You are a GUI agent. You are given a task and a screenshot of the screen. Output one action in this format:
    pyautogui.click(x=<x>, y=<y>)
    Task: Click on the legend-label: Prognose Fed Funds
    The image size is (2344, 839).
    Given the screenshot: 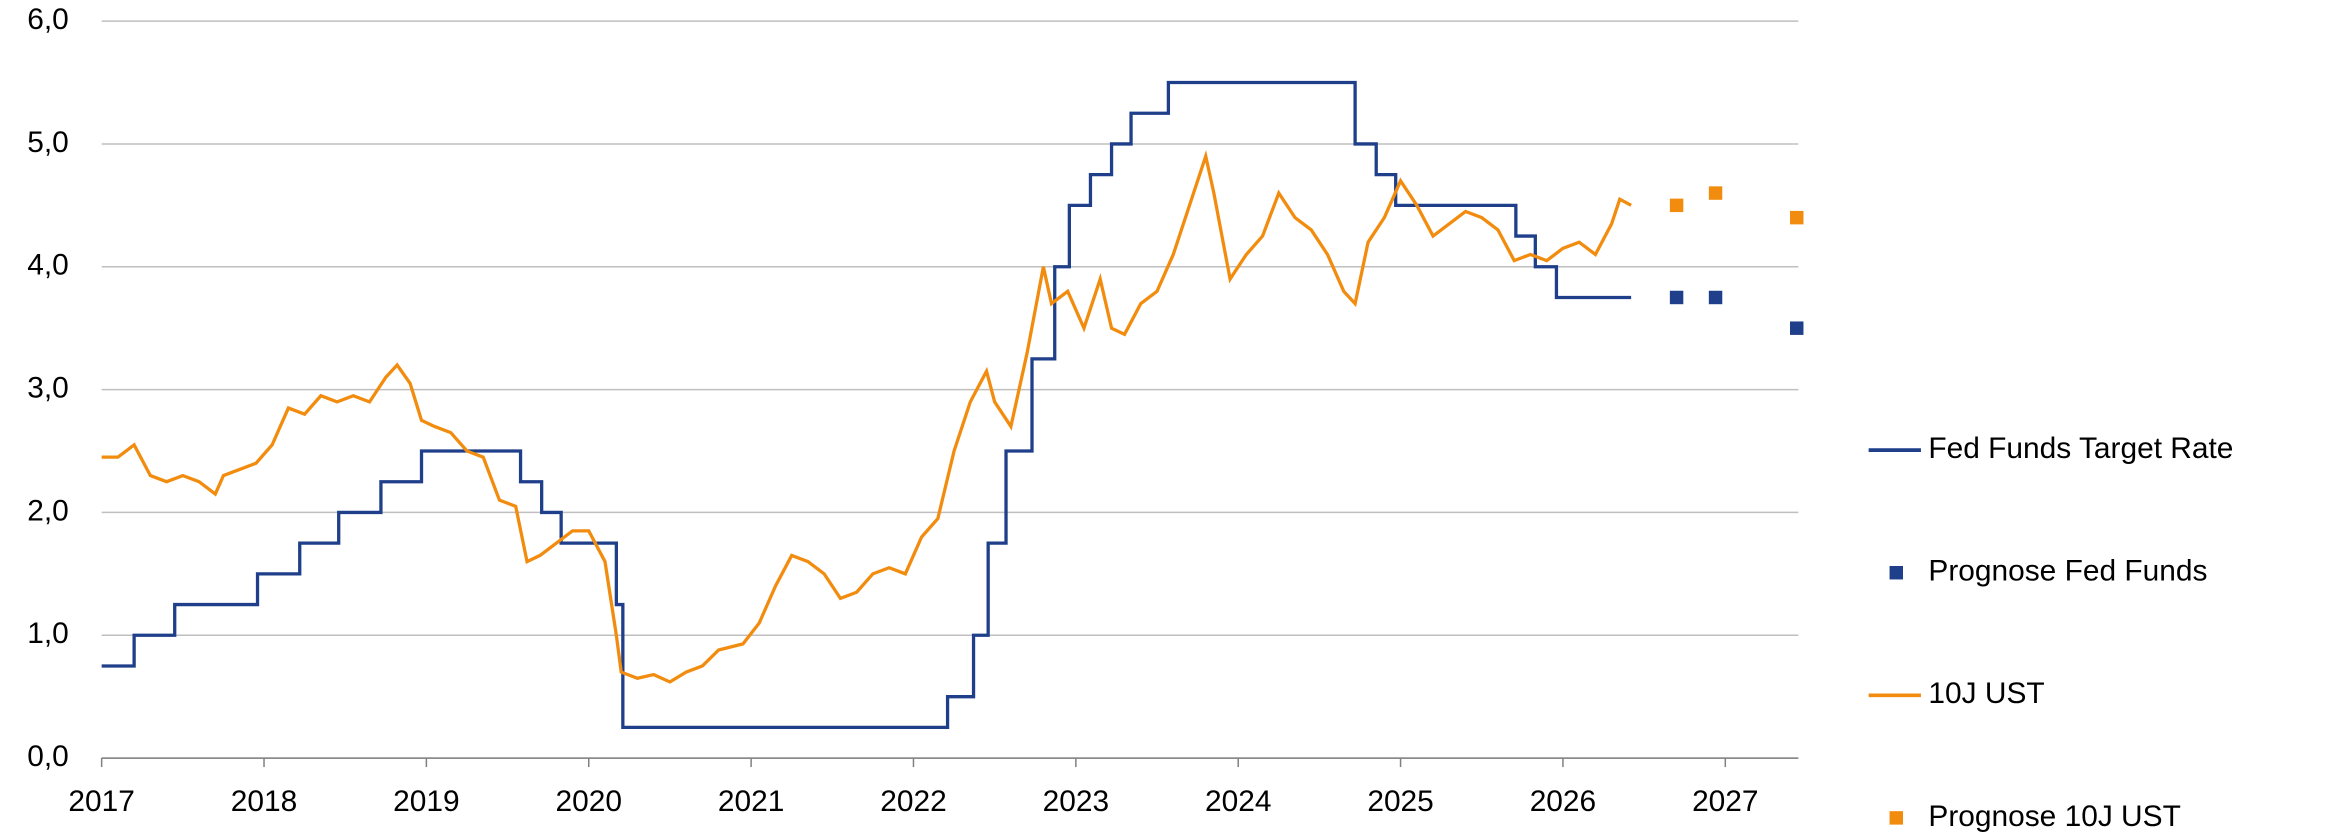 What is the action you would take?
    pyautogui.click(x=2067, y=571)
    